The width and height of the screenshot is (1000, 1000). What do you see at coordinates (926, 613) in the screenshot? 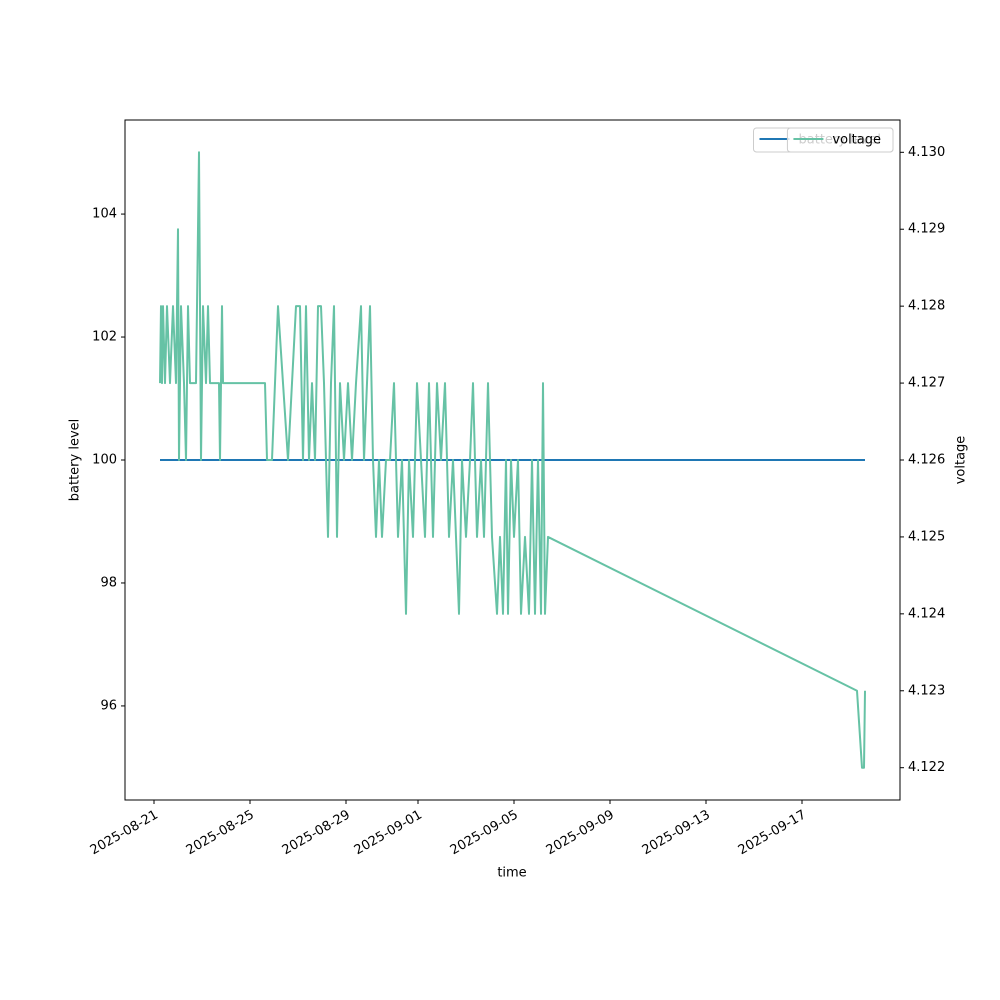
I see `y2-tick-label: 4.124` at bounding box center [926, 613].